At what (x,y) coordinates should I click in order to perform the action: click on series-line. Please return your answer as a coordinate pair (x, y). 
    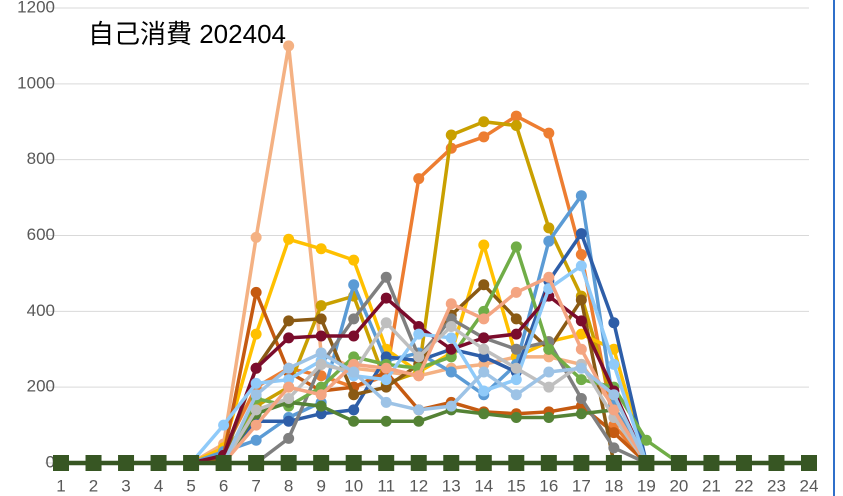
    Looking at the image, I should click on (435, 432).